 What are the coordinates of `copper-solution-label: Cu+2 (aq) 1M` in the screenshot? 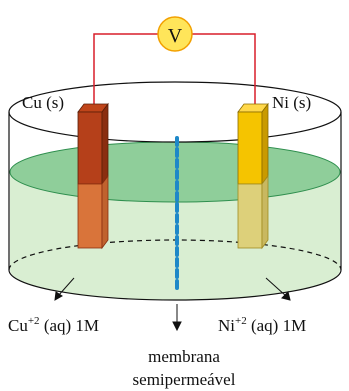 It's located at (53, 325).